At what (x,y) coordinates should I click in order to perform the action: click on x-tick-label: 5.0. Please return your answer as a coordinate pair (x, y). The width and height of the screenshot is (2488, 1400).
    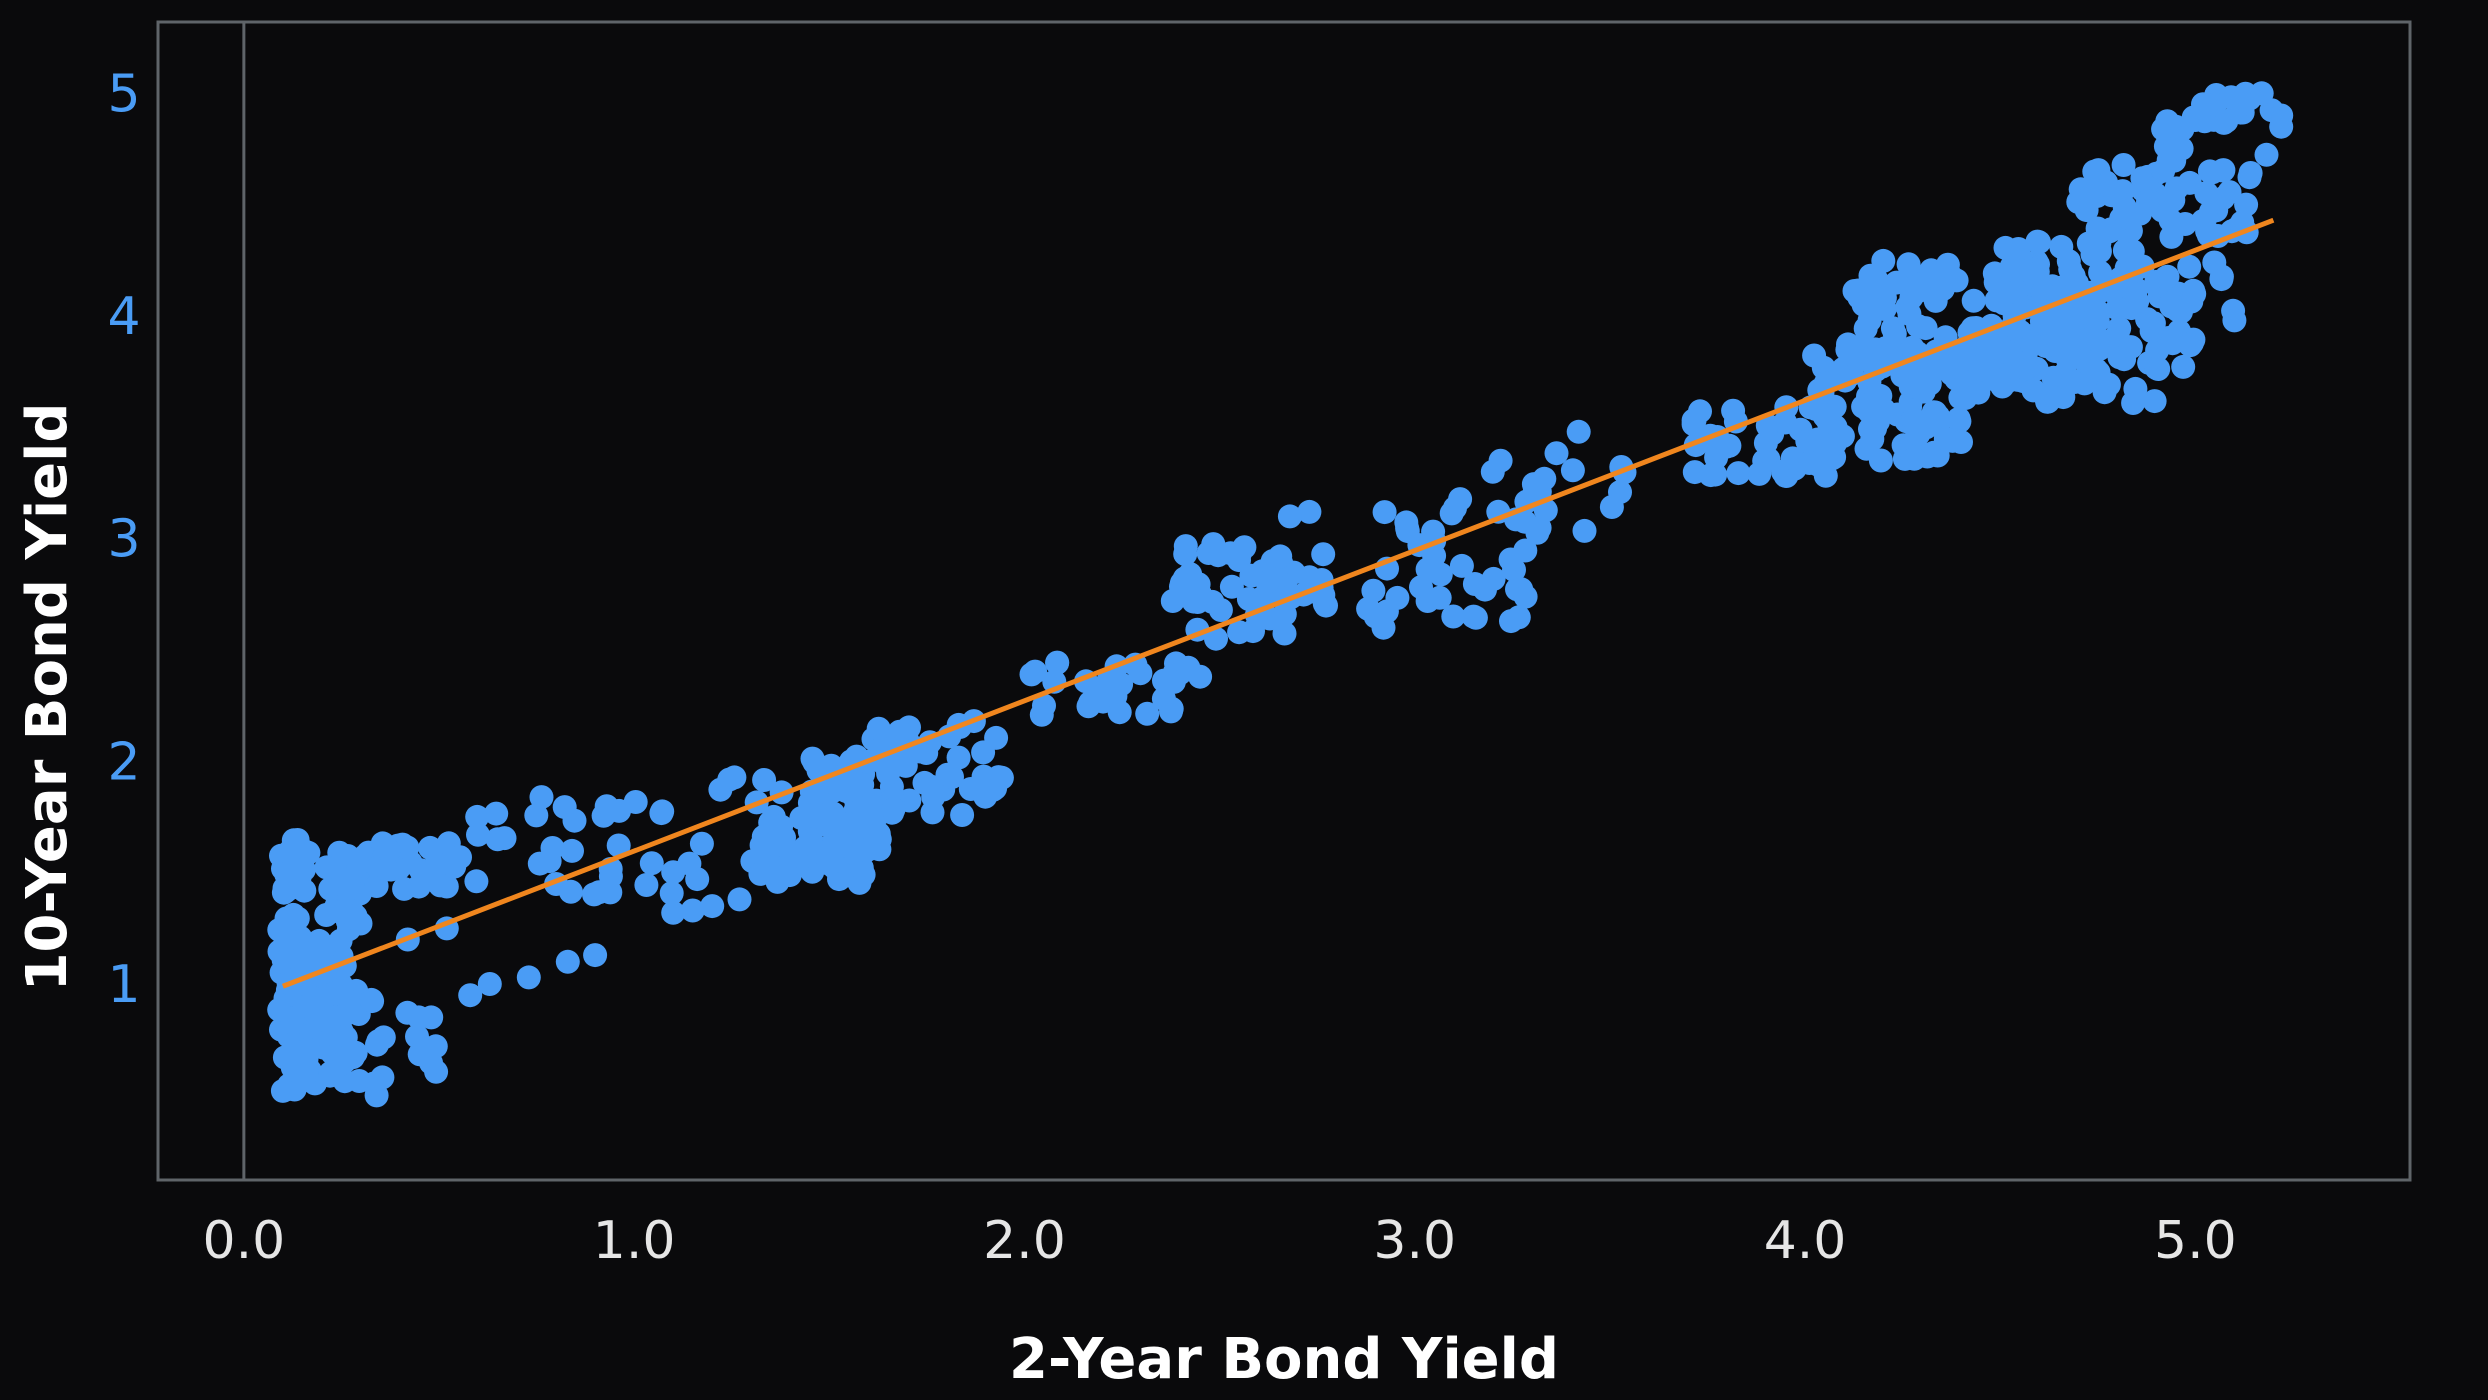
    Looking at the image, I should click on (2195, 1241).